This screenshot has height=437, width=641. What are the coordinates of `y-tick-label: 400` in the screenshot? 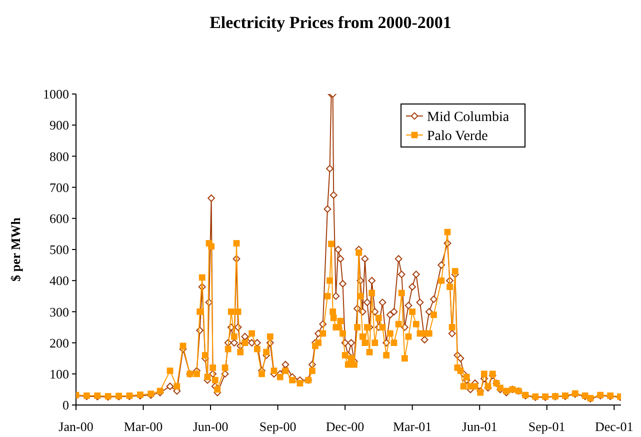 It's located at (59, 280).